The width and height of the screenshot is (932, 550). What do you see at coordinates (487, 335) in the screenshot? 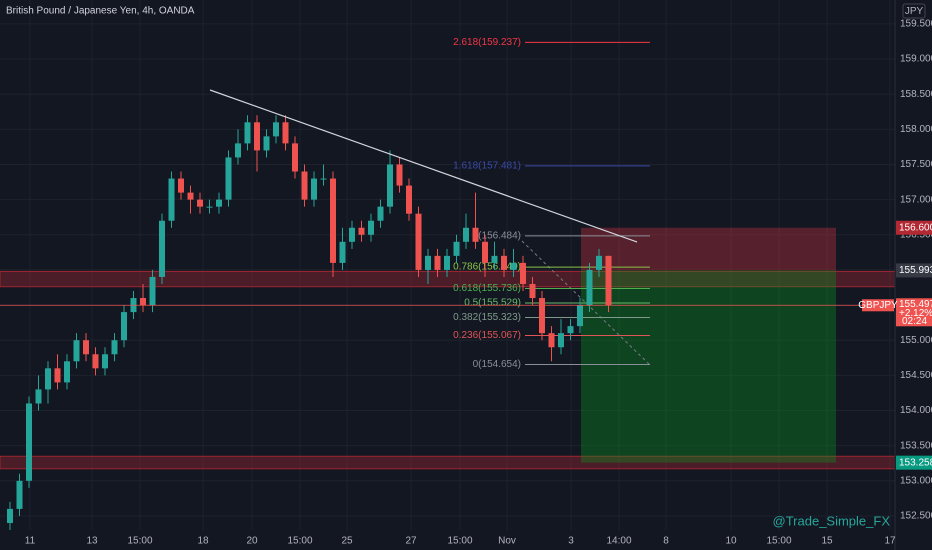
I see `fib-label: 0.236(155.067)` at bounding box center [487, 335].